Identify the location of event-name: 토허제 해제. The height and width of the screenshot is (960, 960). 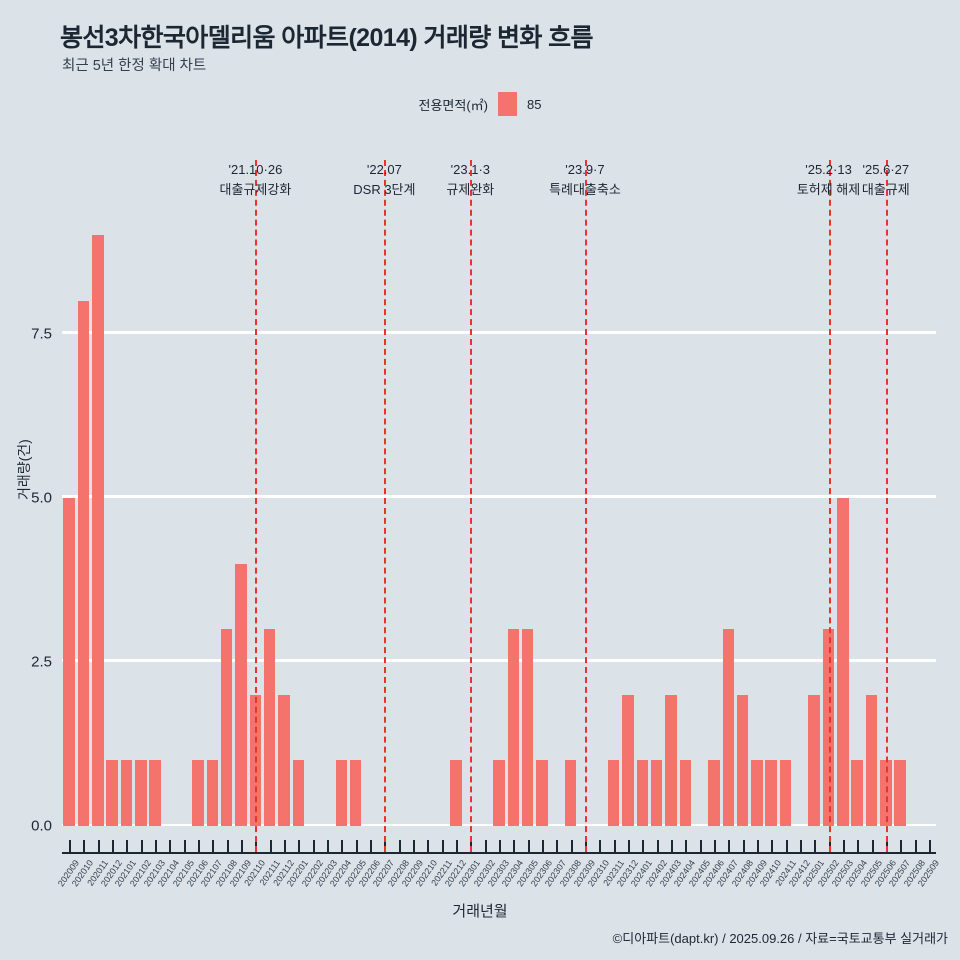
(828, 190).